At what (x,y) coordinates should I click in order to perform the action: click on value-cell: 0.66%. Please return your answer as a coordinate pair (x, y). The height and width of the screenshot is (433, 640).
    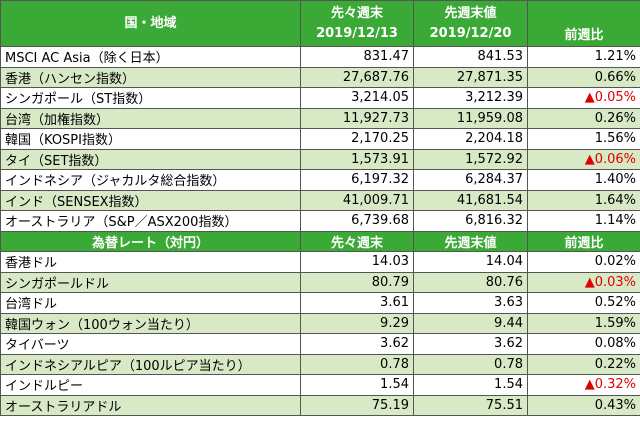
    Looking at the image, I should click on (583, 77).